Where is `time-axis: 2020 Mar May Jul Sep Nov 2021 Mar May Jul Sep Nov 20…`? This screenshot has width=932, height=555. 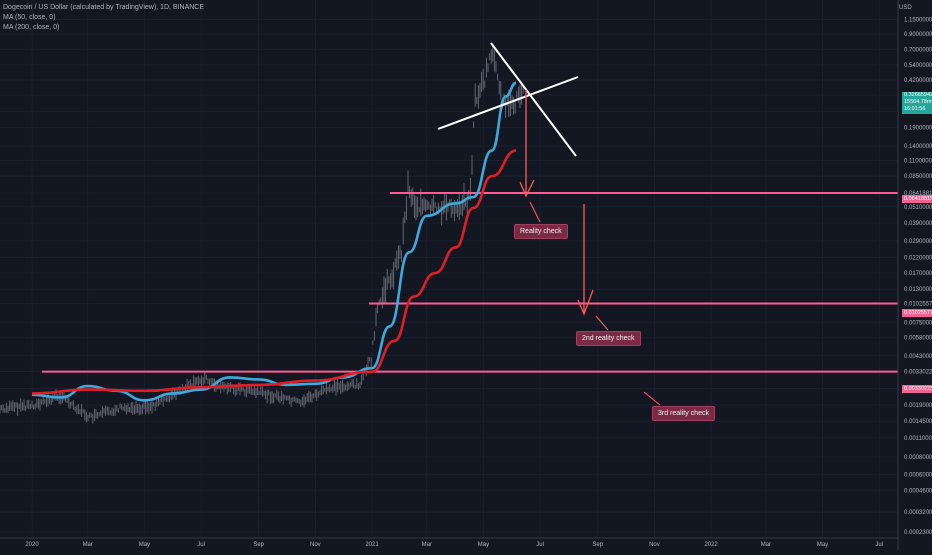 time-axis: 2020 Mar May Jul Sep Nov 2021 Mar May Jul Sep Nov 20… is located at coordinates (449, 542).